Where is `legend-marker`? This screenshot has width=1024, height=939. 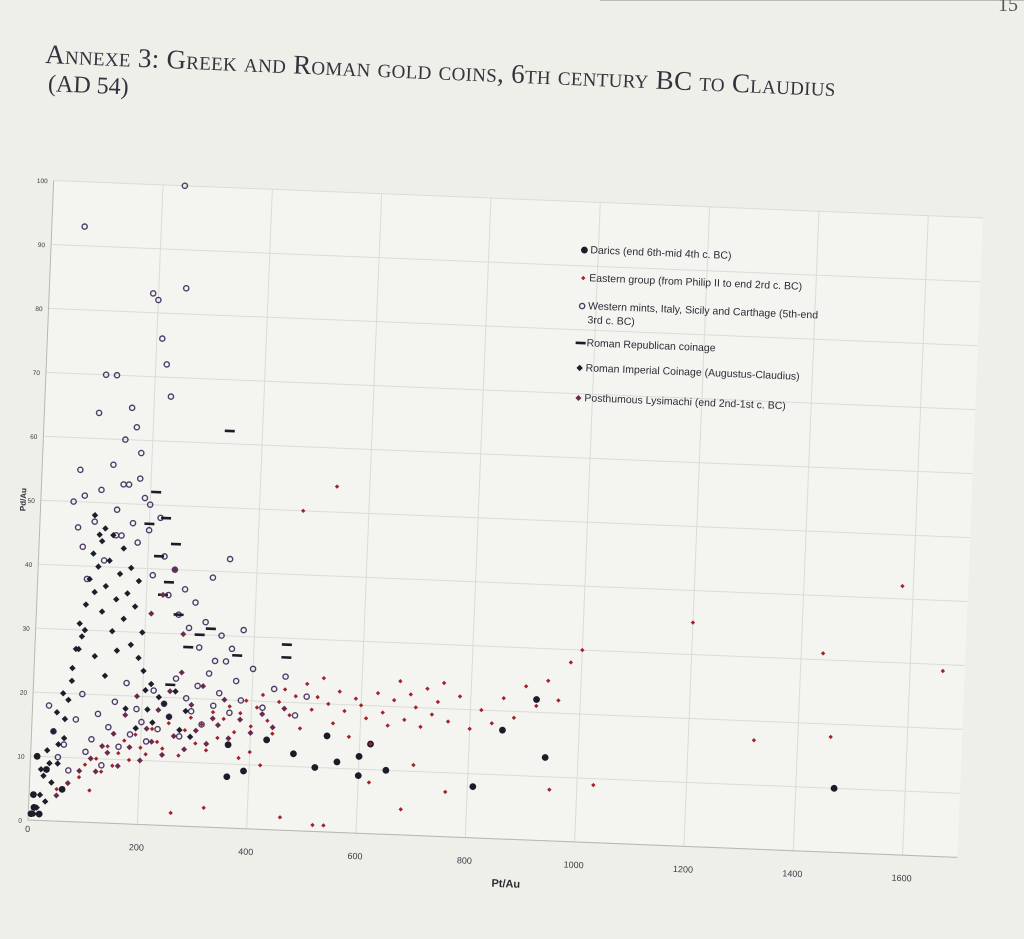
legend-marker is located at coordinates (584, 250).